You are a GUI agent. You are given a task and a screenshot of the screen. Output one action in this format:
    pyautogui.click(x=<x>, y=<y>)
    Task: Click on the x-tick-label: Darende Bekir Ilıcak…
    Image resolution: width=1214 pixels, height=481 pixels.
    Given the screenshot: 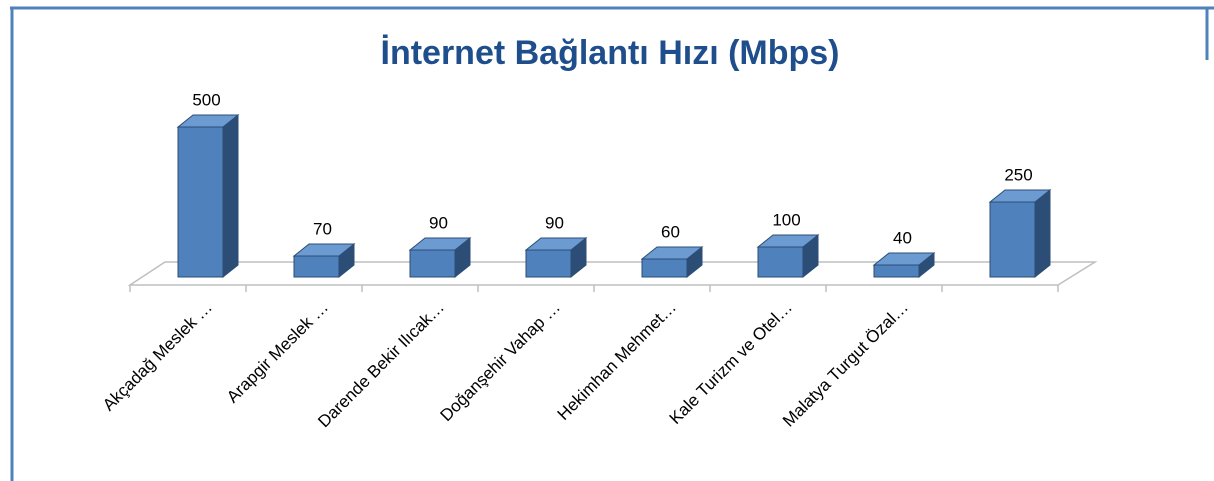 What is the action you would take?
    pyautogui.click(x=381, y=365)
    